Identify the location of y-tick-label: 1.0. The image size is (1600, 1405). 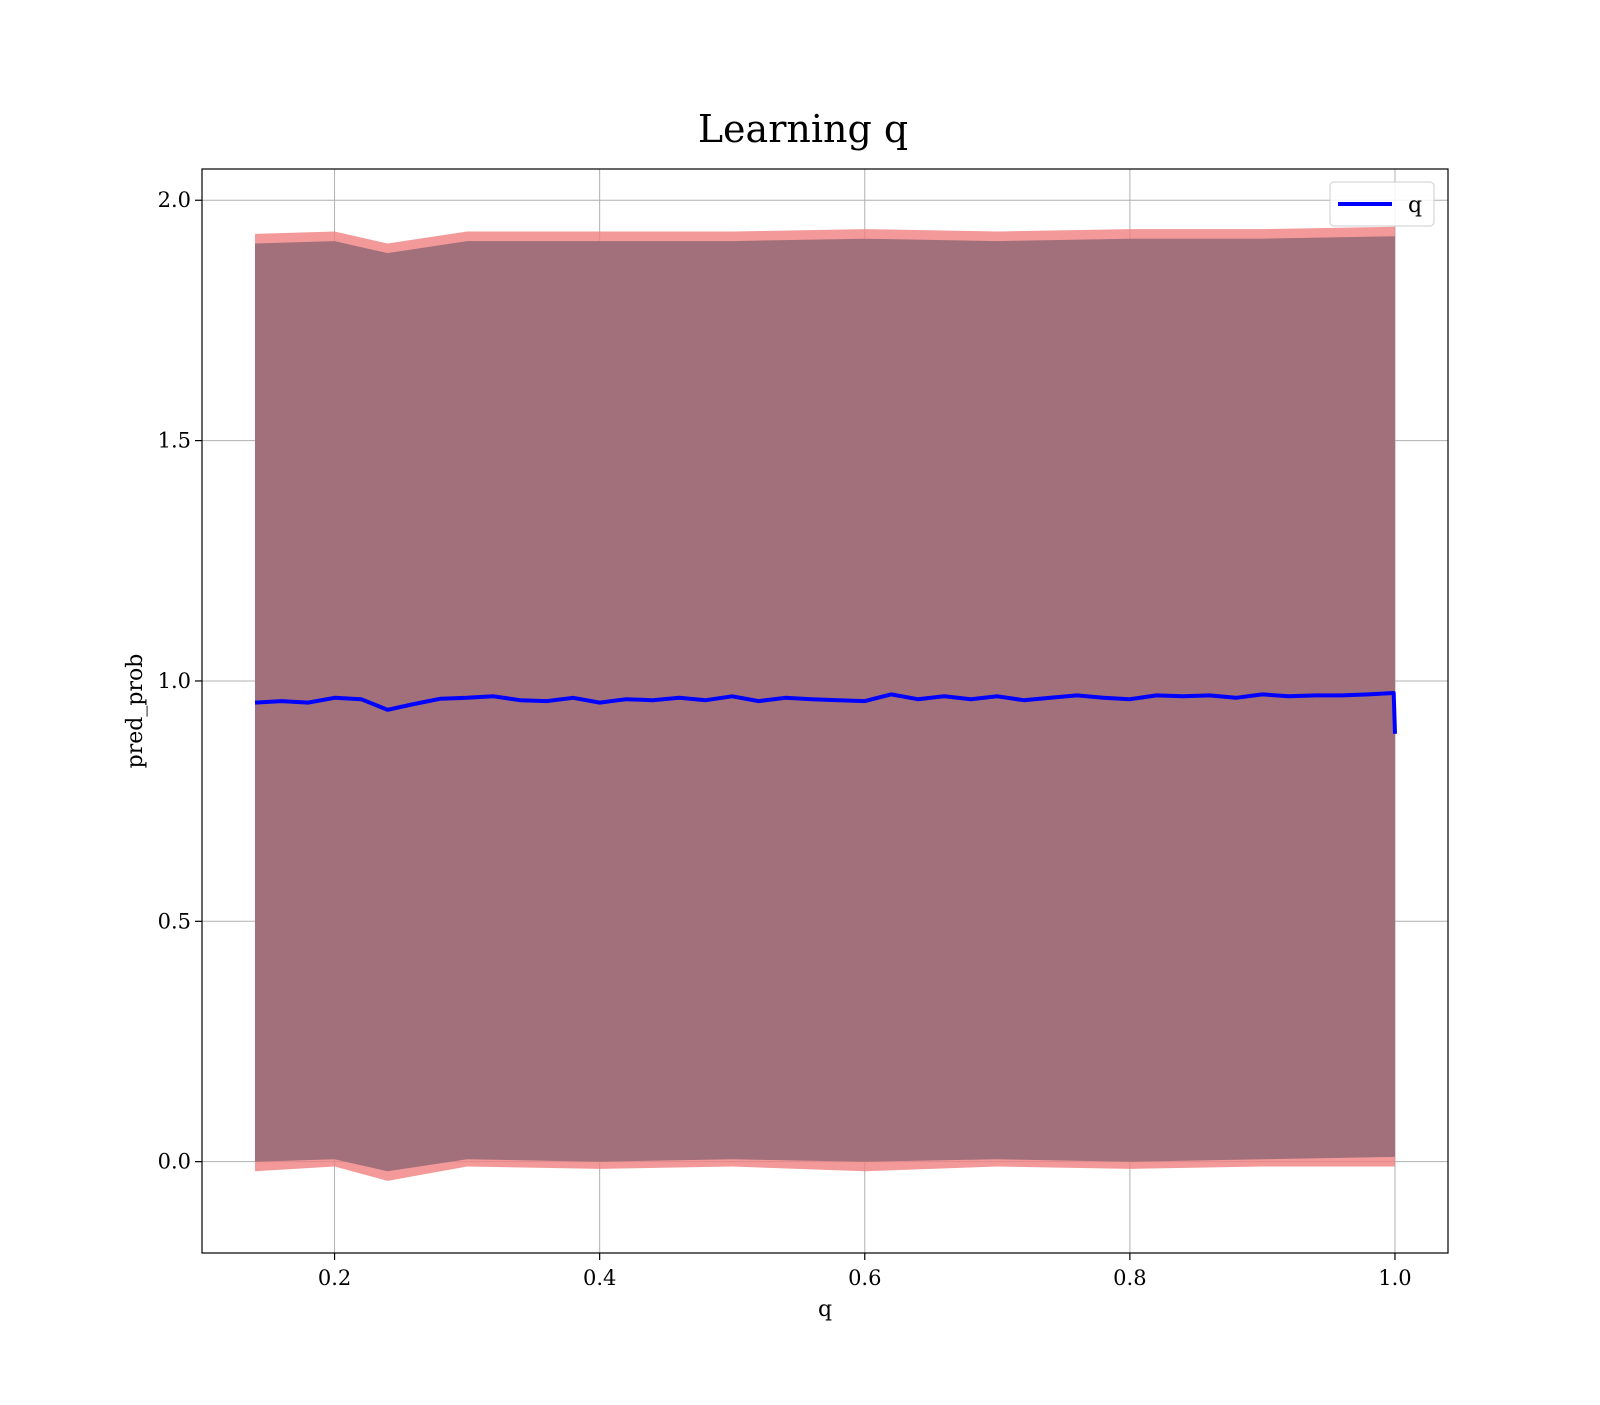
(174, 681).